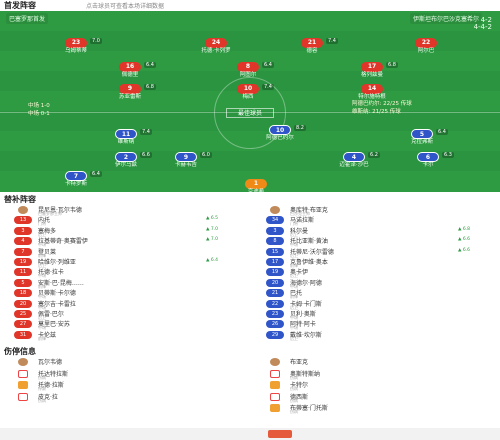 The width and height of the screenshot is (500, 440). I want to click on bench-row: 19 哈维尔·列维亚 后卫 ▲ 6.4, so click(120, 262).